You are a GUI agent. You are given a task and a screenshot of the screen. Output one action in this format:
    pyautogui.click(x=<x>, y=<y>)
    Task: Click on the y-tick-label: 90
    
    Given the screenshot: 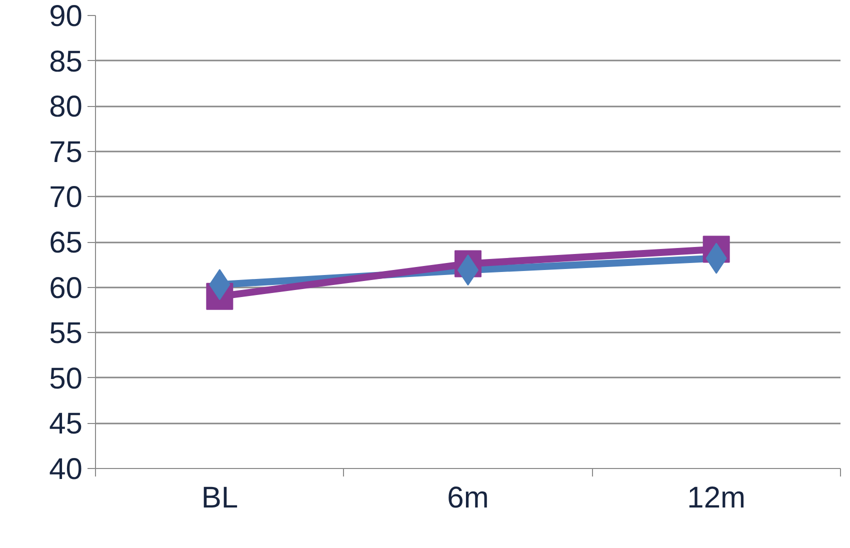 What is the action you would take?
    pyautogui.click(x=66, y=16)
    